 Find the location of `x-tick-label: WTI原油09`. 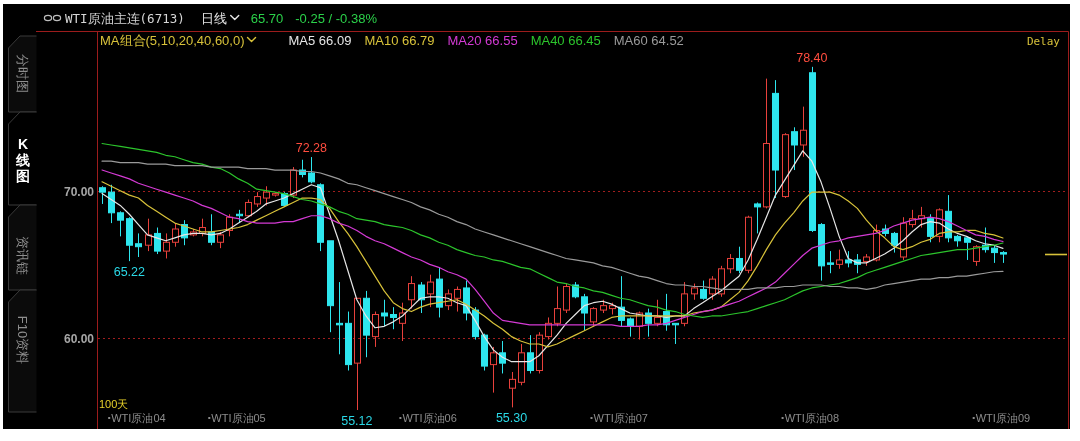

x-tick-label: WTI原油09 is located at coordinates (1003, 418).